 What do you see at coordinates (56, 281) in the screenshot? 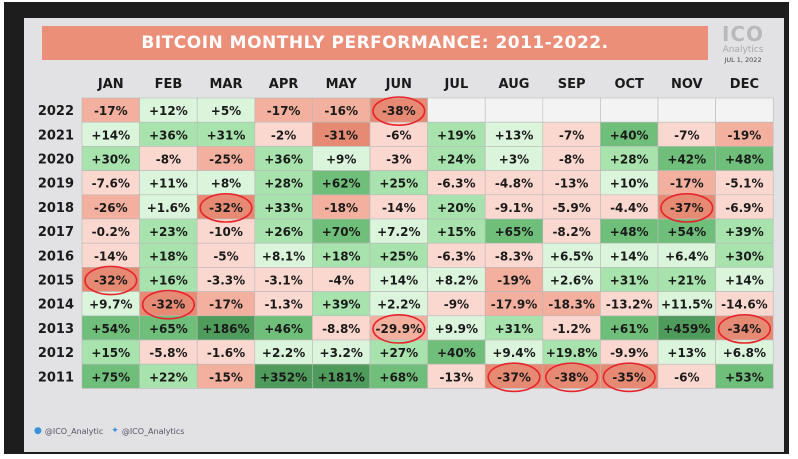
I see `row-label-2015: 2015` at bounding box center [56, 281].